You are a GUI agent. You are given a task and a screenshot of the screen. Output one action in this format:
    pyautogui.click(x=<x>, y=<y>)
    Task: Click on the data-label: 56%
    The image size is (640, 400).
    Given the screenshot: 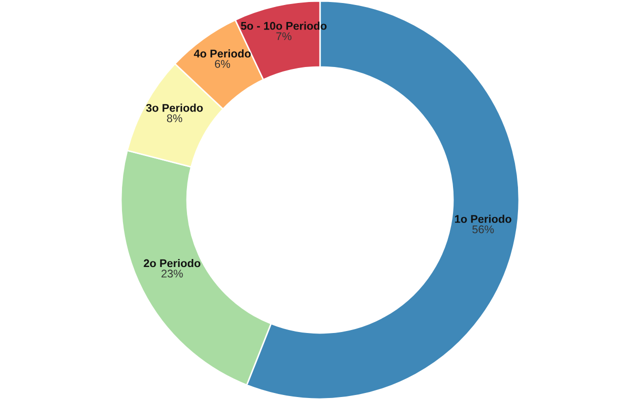 What is the action you would take?
    pyautogui.click(x=483, y=229)
    